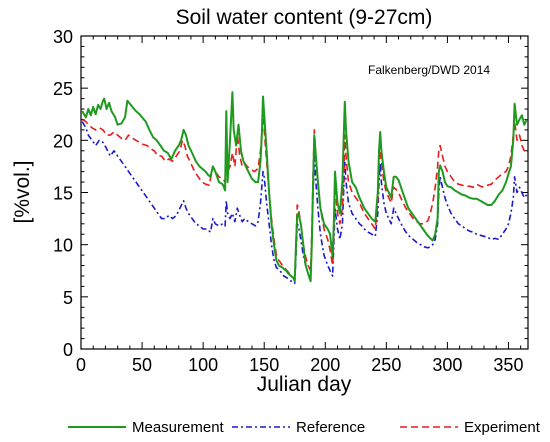 This screenshot has height=442, width=550. I want to click on x-axis-label: Julian day, so click(304, 384).